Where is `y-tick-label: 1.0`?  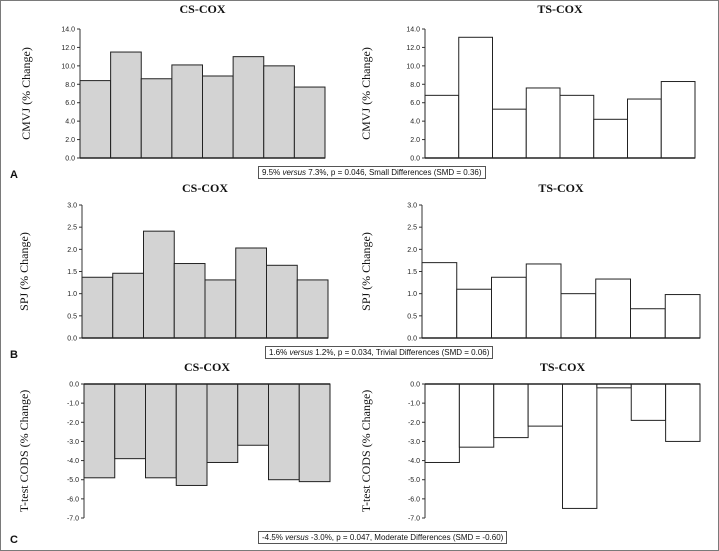 y-tick-label: 1.0 is located at coordinates (412, 294).